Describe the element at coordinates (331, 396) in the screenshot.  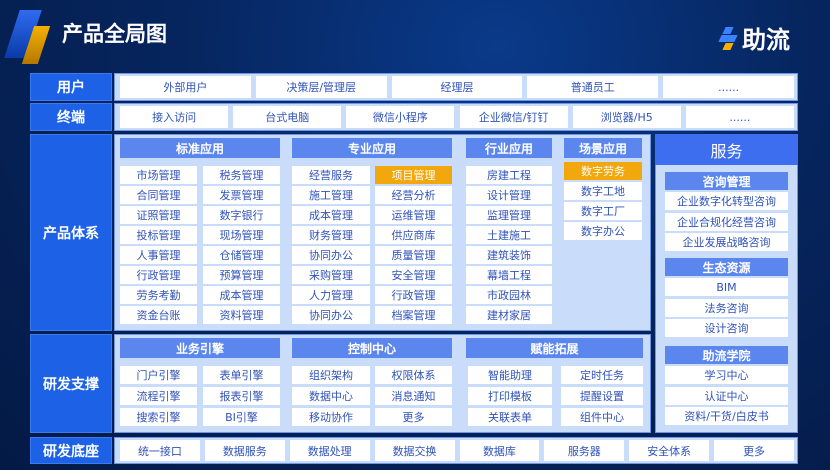
I see `support-item: 数据中心` at that location.